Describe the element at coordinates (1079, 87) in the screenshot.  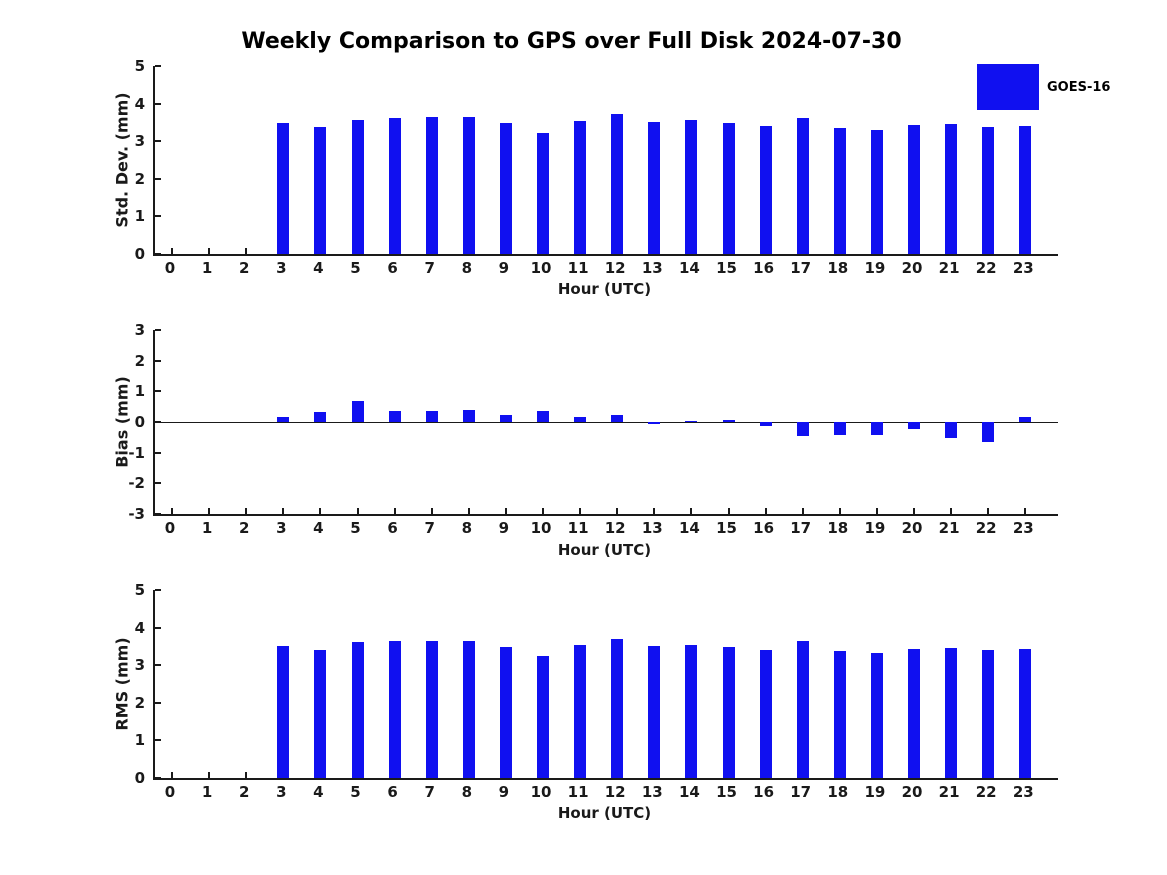
I see `legend-label: GOES-16` at that location.